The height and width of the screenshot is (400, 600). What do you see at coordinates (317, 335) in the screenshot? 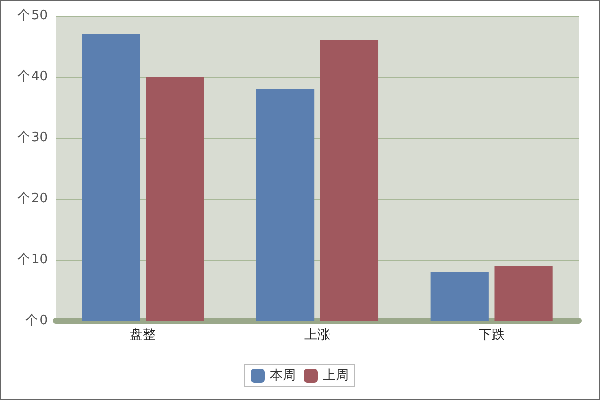
I see `x-tick-label: 上涨` at bounding box center [317, 335].